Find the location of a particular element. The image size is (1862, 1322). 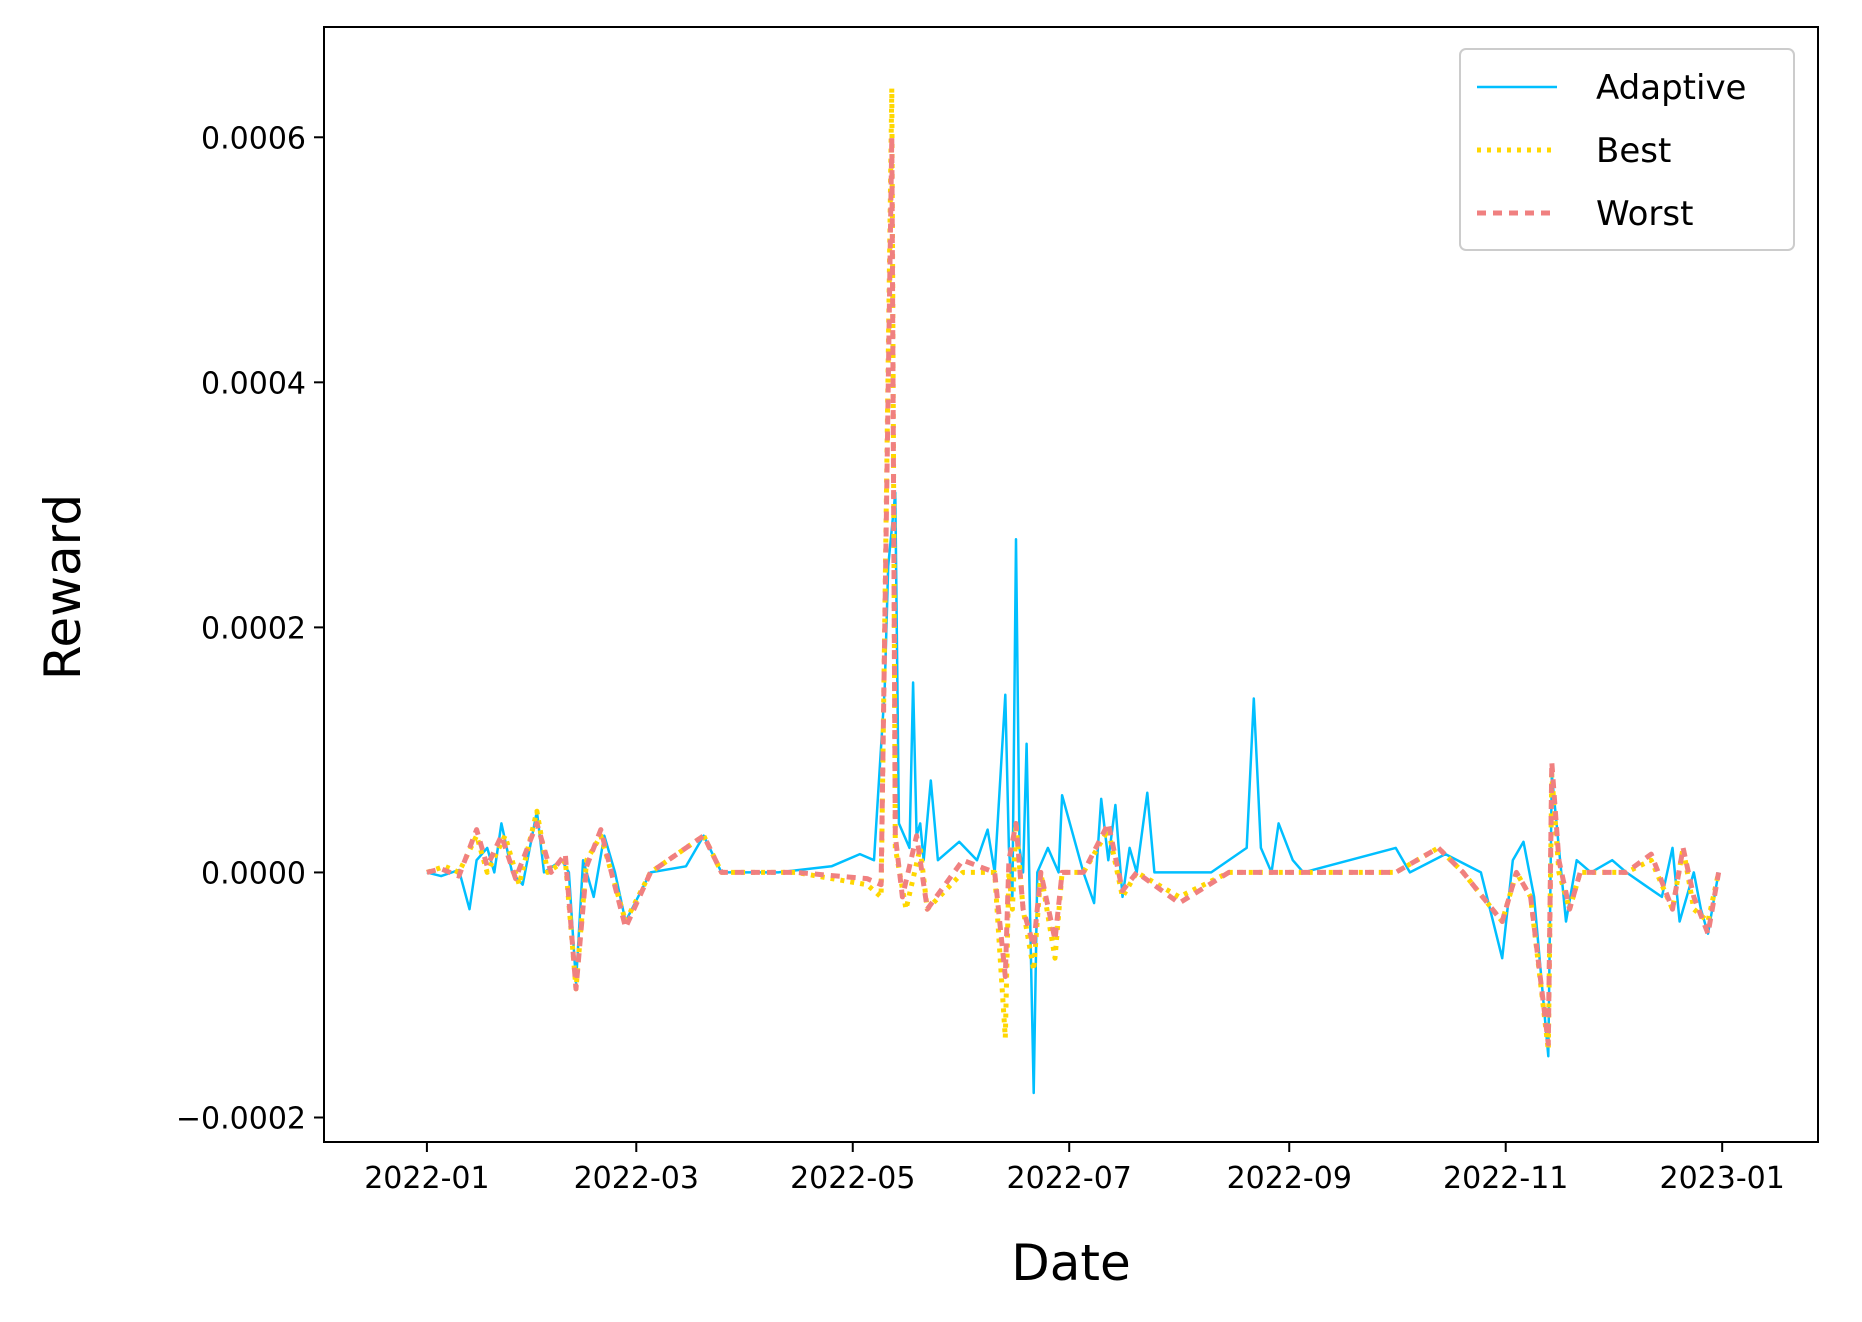

legend-box is located at coordinates (1627, 149).